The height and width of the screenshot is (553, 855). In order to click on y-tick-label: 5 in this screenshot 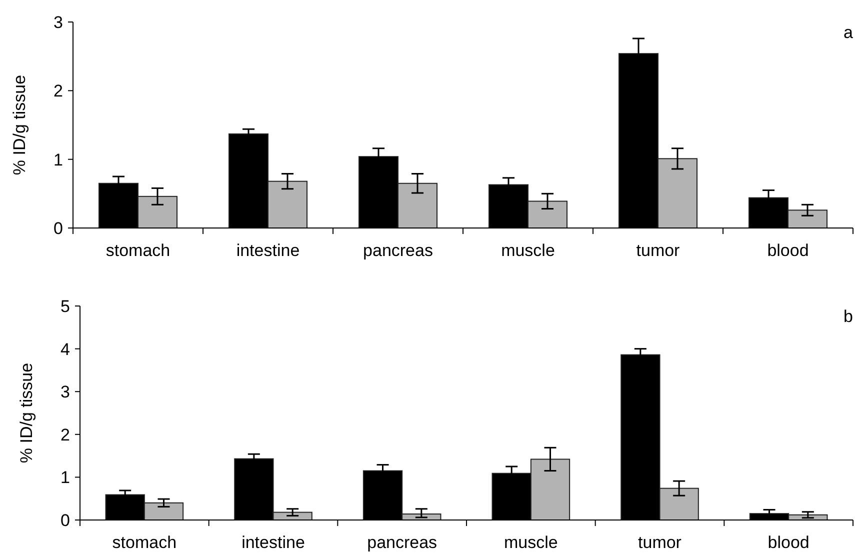, I will do `click(65, 306)`.